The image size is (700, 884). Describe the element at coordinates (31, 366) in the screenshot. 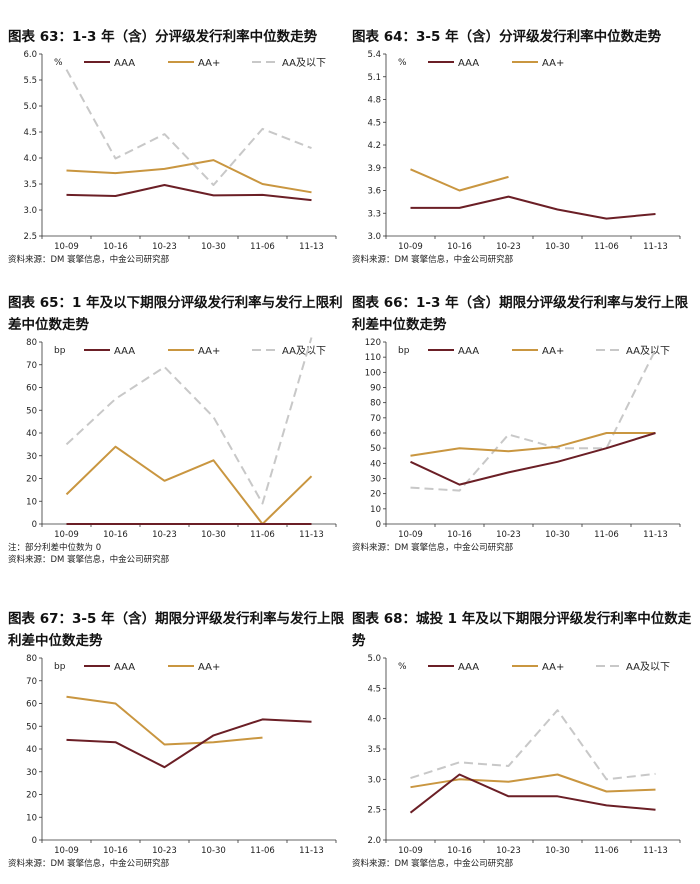

I see `y-tick-label: 70` at that location.